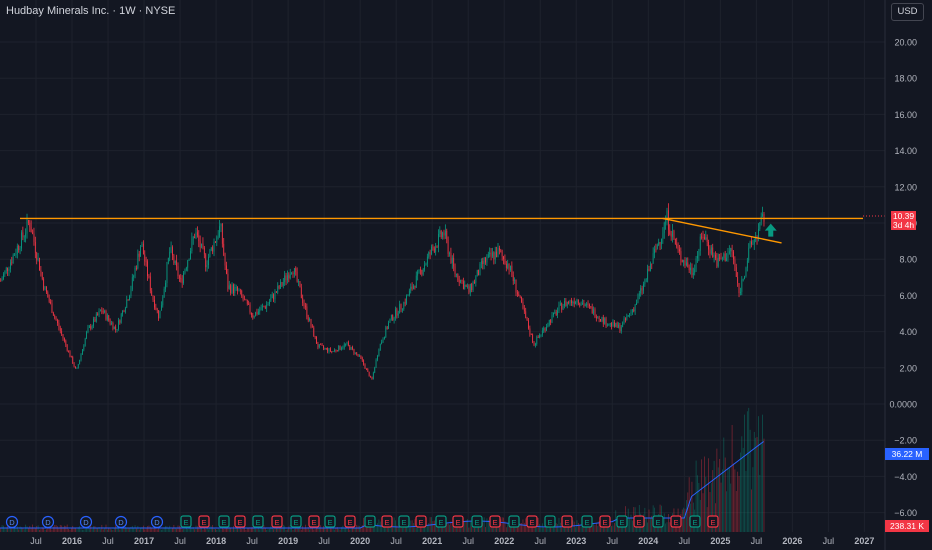 Image resolution: width=932 pixels, height=550 pixels. I want to click on up-arrow-icon, so click(770, 230).